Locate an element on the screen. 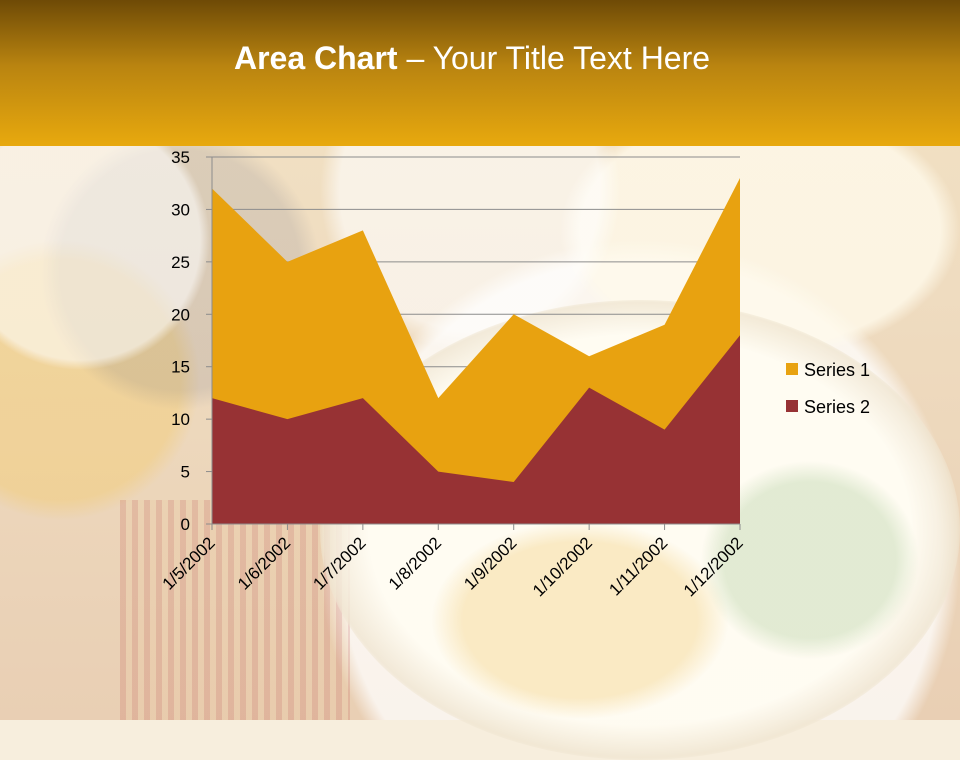  x-tick-label-2: 1/7/2002 is located at coordinates (339, 563).